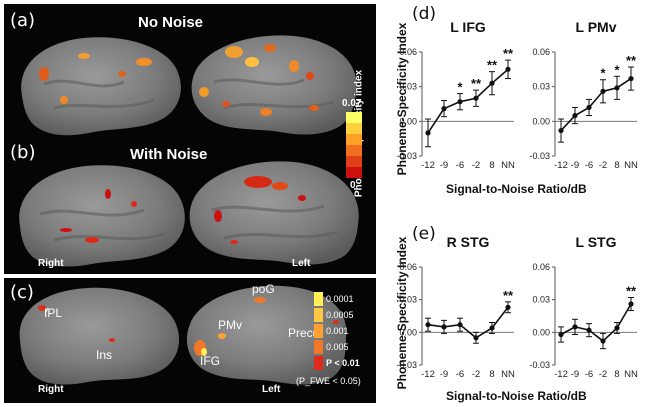 Image resolution: width=647 pixels, height=407 pixels. I want to click on colorbar-index-min: 0, so click(353, 185).